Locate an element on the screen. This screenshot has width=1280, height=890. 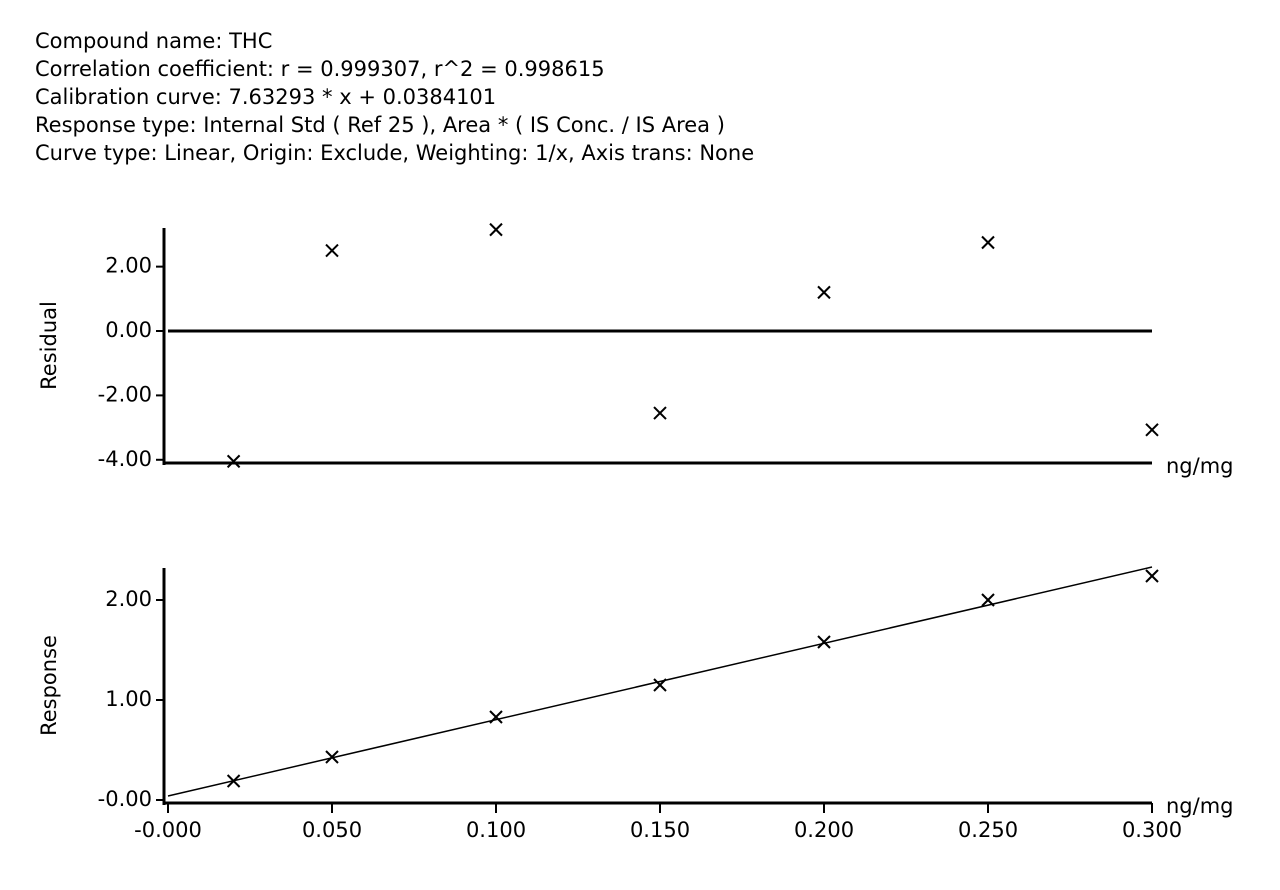
x-tick-label: 0.200 is located at coordinates (824, 830).